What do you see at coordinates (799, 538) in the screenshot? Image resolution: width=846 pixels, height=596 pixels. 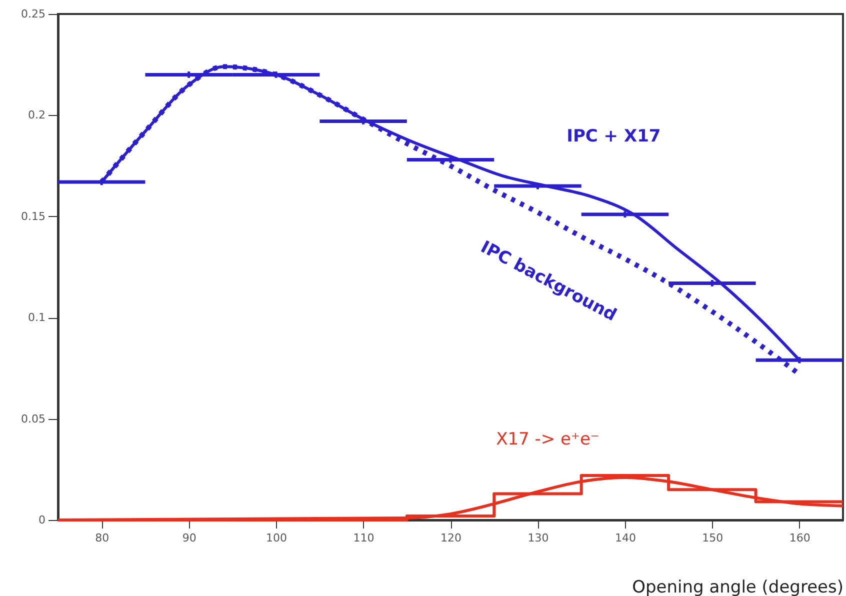 I see `x-tick-label: 160` at bounding box center [799, 538].